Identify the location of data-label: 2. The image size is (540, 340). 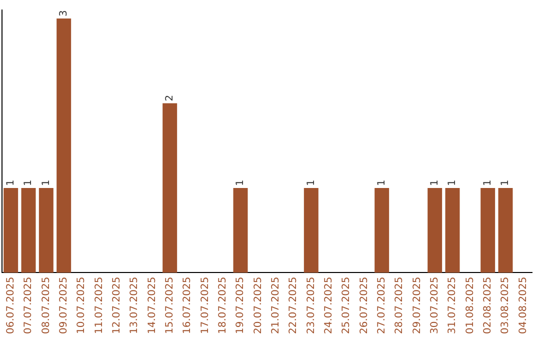
(170, 98).